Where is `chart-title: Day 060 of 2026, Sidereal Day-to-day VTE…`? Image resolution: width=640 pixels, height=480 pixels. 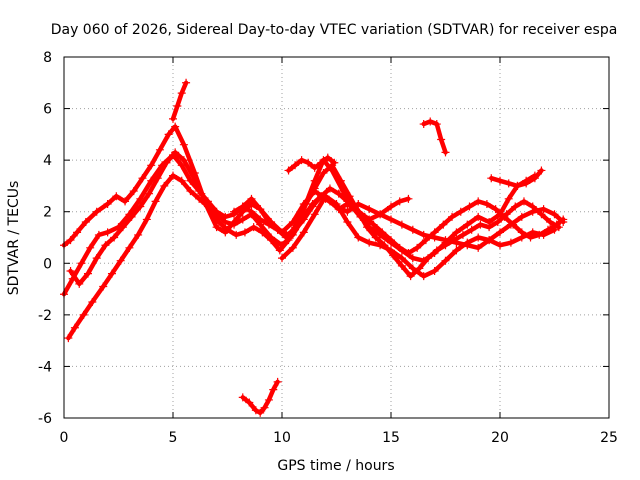
chart-title: Day 060 of 2026, Sidereal Day-to-day VTE… is located at coordinates (334, 30).